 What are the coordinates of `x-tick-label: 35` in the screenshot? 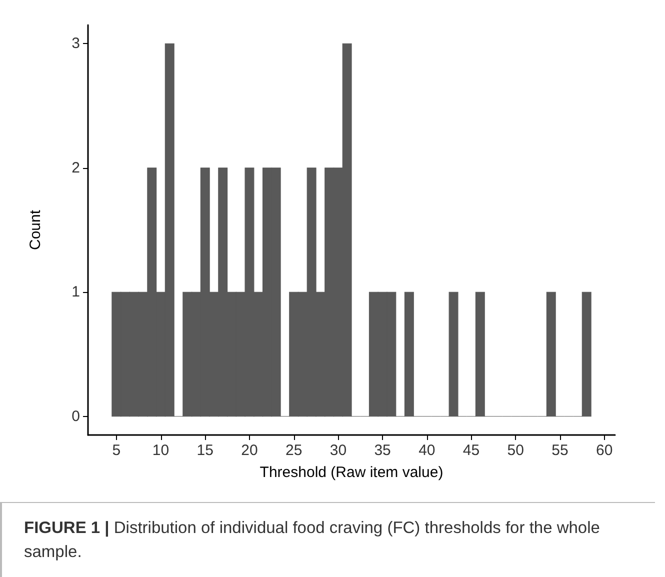 It's located at (382, 450).